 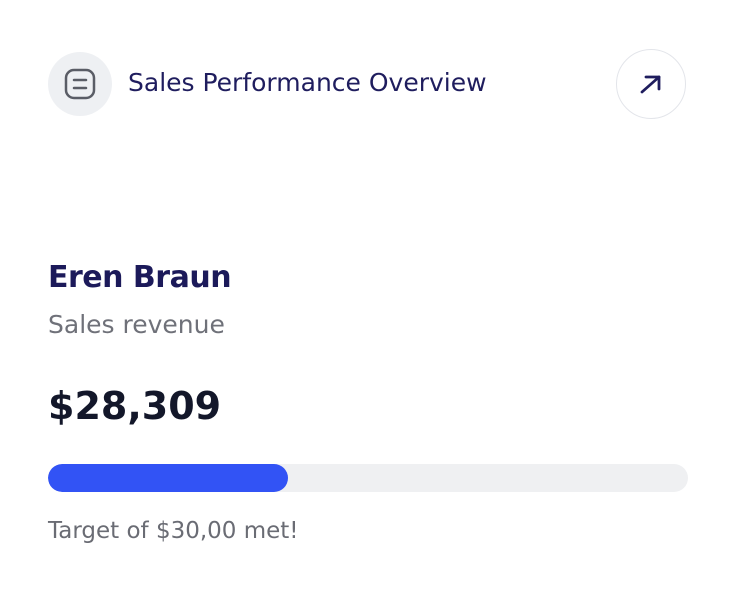 I want to click on icon-glyph, so click(x=80, y=84).